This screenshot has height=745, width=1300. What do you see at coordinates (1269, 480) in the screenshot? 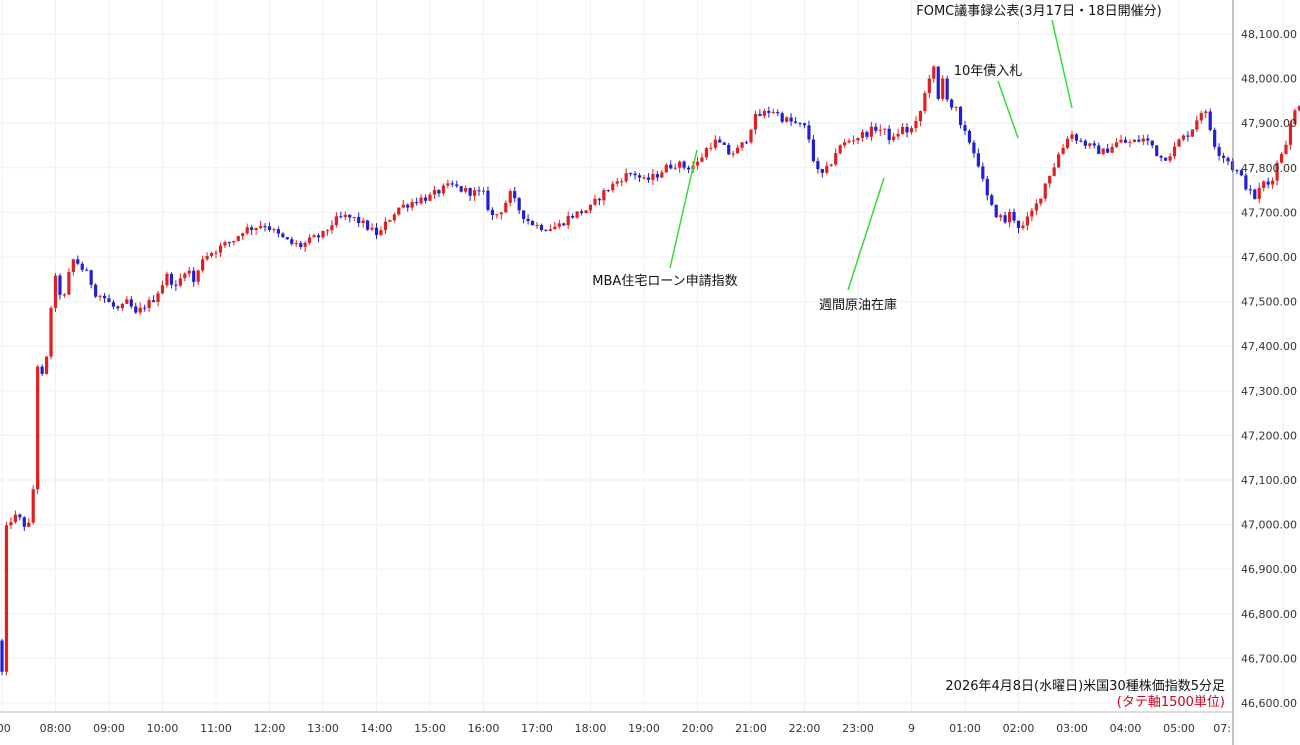
I see `y-tick-label: 47,100.00` at bounding box center [1269, 480].